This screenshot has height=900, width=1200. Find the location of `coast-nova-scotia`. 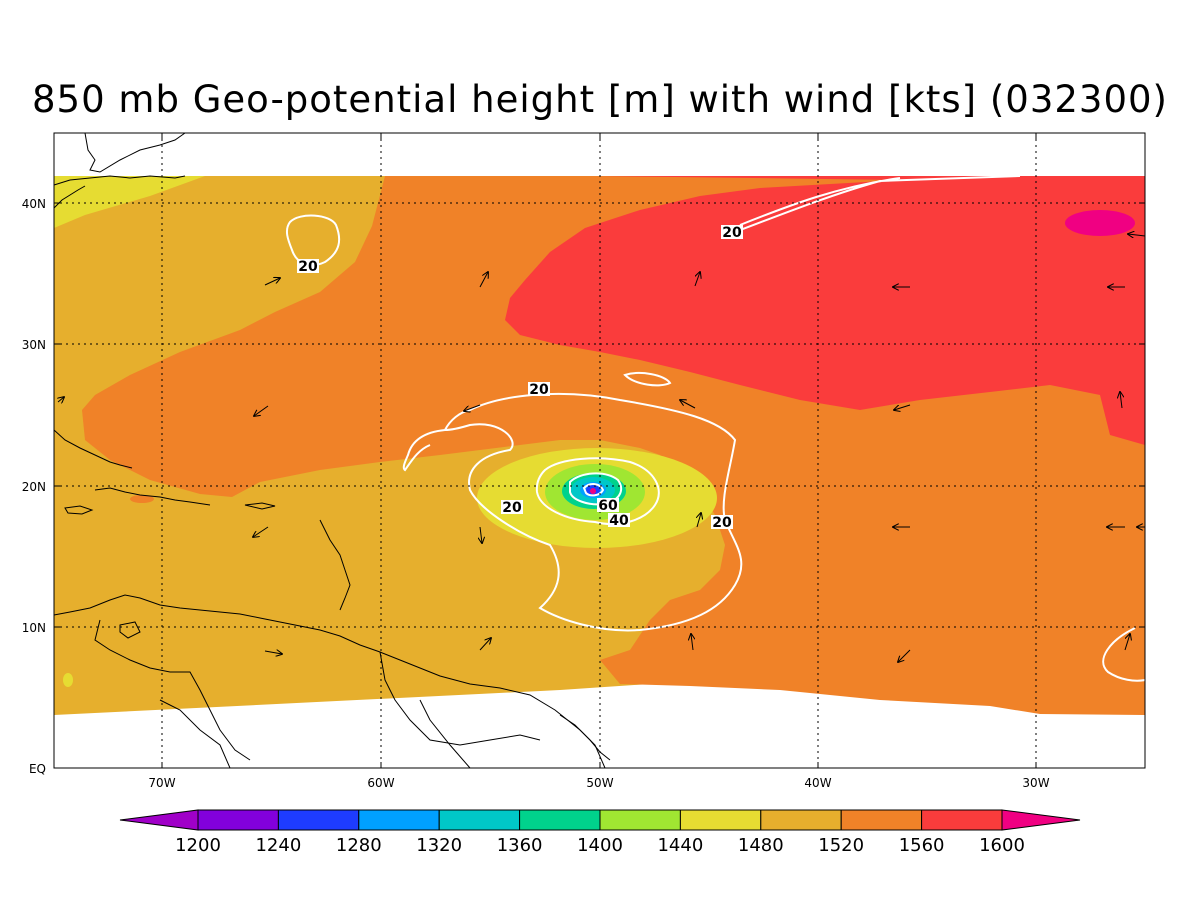

coast-nova-scotia is located at coordinates (119, 180).